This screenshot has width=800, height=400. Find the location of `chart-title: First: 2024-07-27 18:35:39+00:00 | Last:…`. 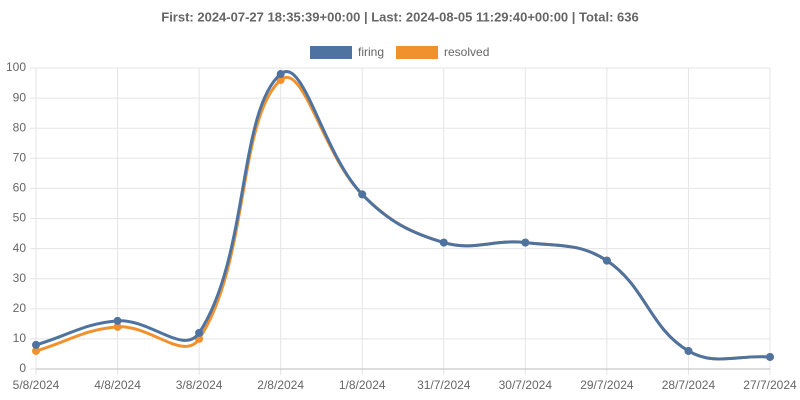

chart-title: First: 2024-07-27 18:35:39+00:00 | Last:… is located at coordinates (399, 16).